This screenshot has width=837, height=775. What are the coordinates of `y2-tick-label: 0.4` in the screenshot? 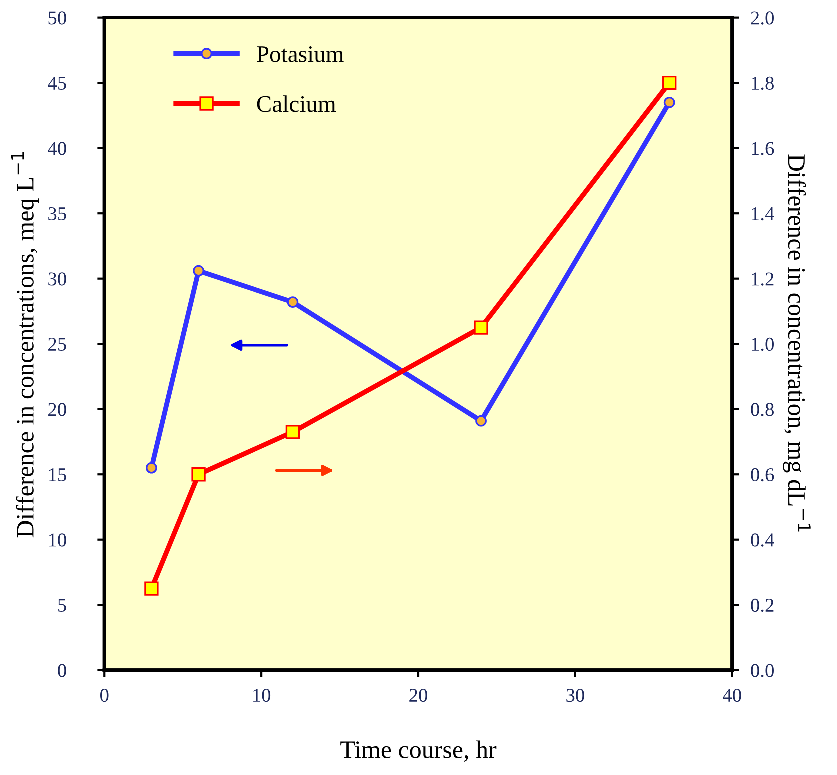 It's located at (762, 540).